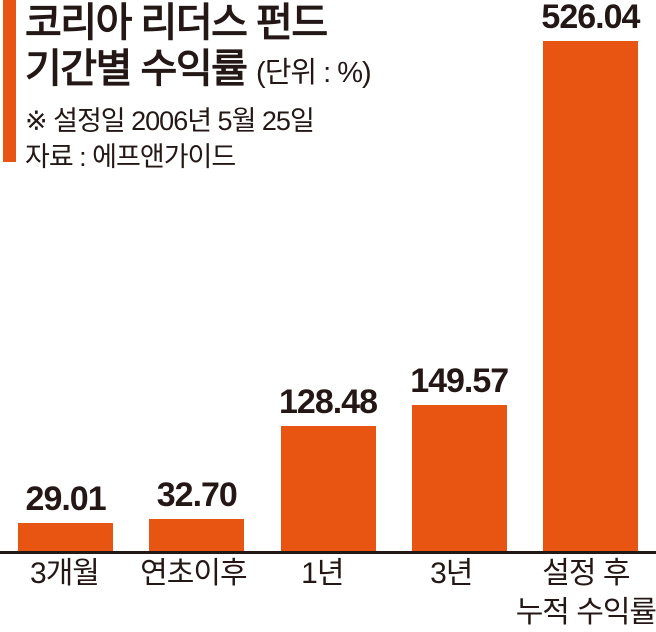  What do you see at coordinates (322, 573) in the screenshot?
I see `category-label: 1년` at bounding box center [322, 573].